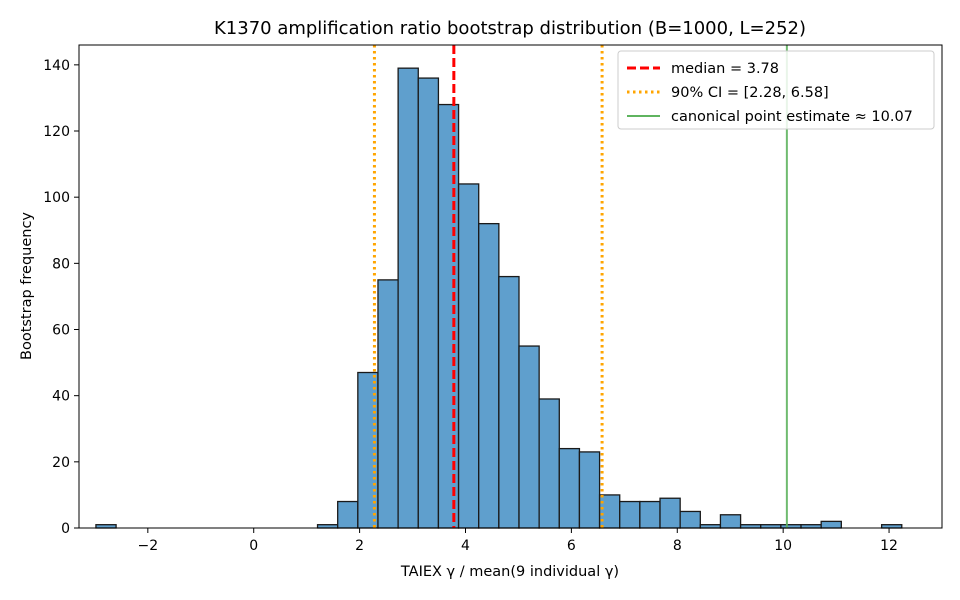 This screenshot has height=600, width=960. Describe the element at coordinates (61, 264) in the screenshot. I see `y-tick-label: 80` at that location.